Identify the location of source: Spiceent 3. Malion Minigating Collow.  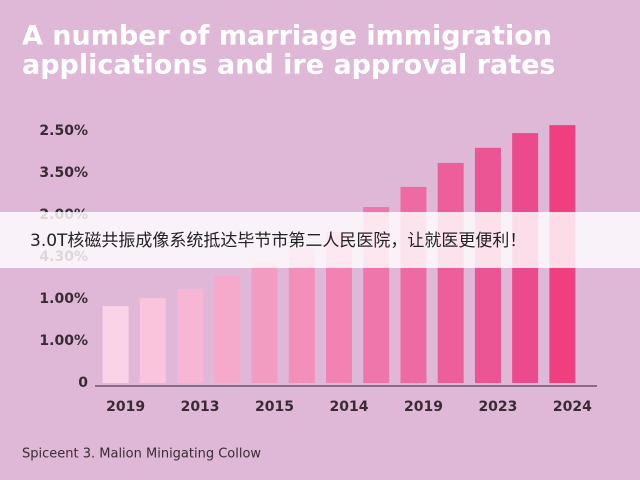
(141, 454).